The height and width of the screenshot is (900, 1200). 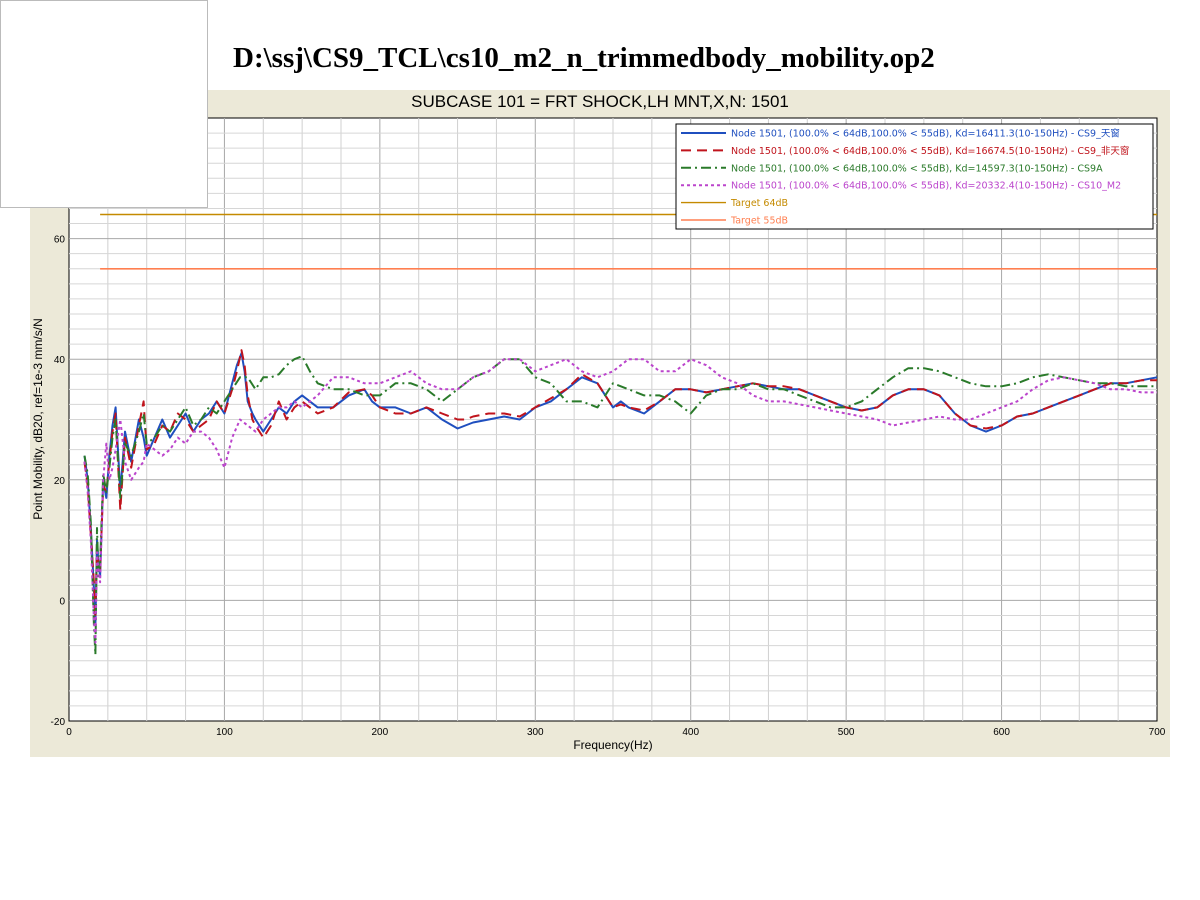 I want to click on x-axis-label: Frequency(Hz), so click(x=612, y=745).